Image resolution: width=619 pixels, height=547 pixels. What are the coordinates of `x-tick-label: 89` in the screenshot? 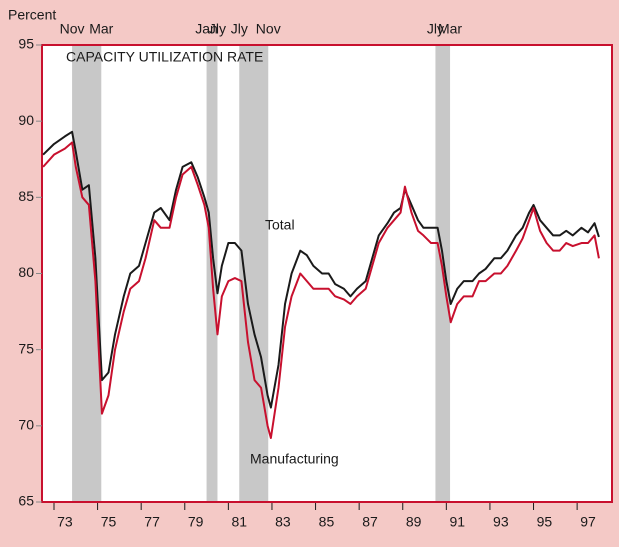 It's located at (414, 522).